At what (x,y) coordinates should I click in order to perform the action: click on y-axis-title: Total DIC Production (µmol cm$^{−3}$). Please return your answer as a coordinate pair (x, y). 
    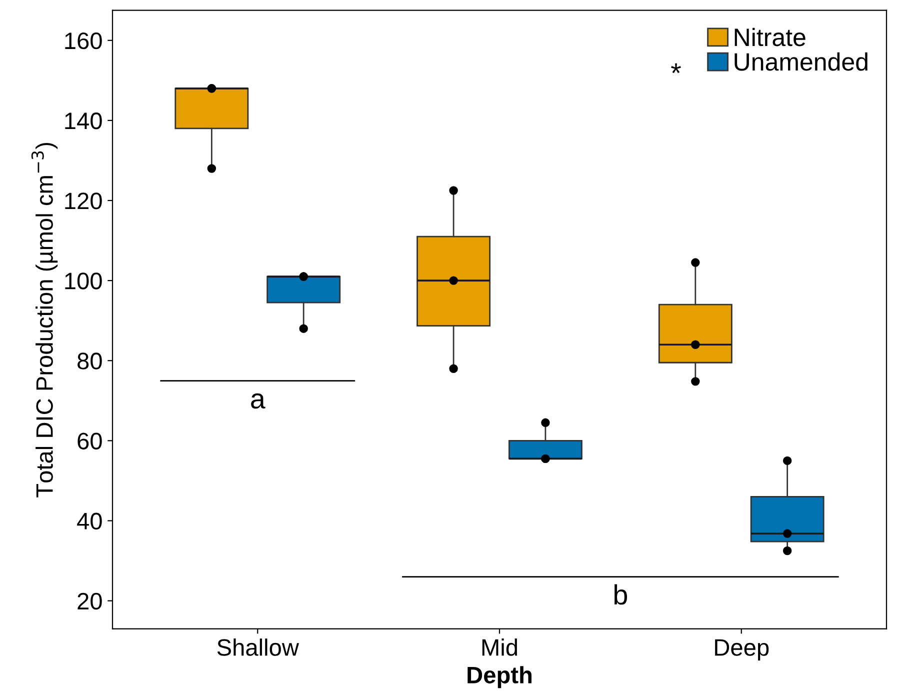
    Looking at the image, I should click on (44, 320).